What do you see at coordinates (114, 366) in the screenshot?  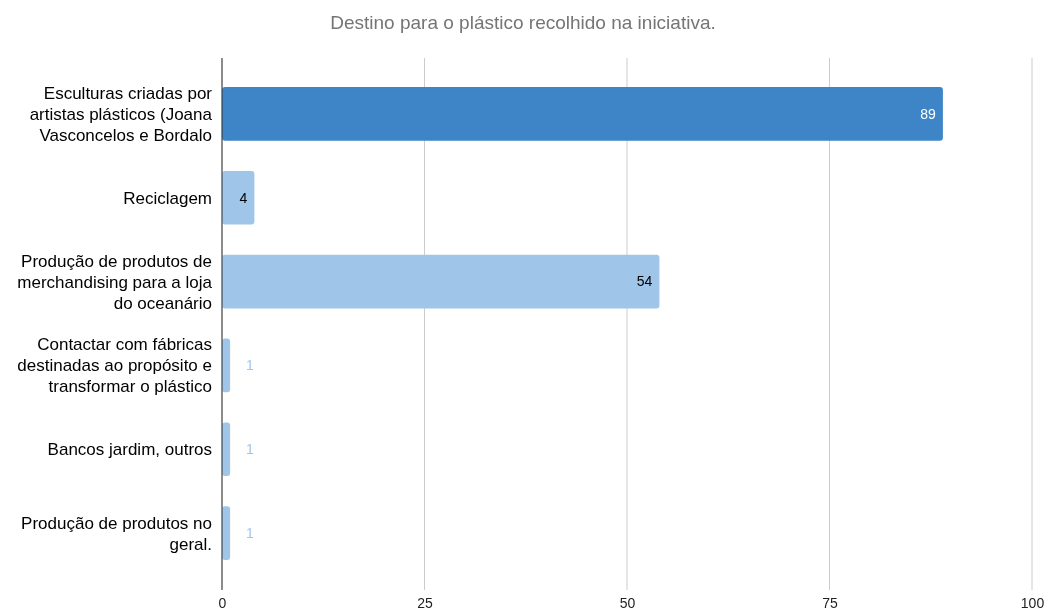 I see `y-tick-label: Contactar com fábricas destinadas ao propósito e transformar o plástico` at bounding box center [114, 366].